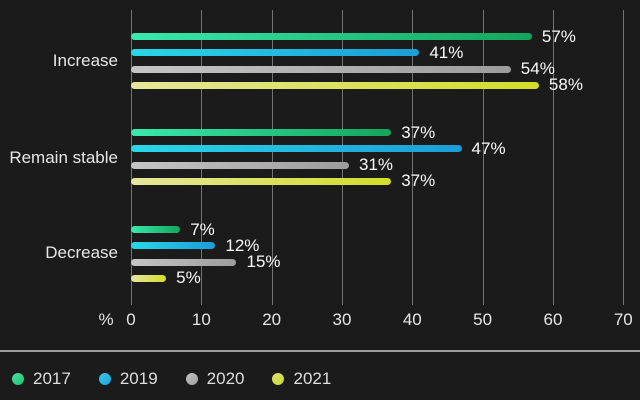 The width and height of the screenshot is (640, 400). Describe the element at coordinates (131, 319) in the screenshot. I see `x-tick-label-0: 0` at that location.